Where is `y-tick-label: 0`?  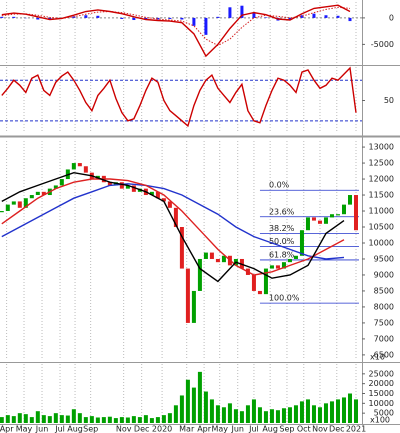 y-tick-label: 0 is located at coordinates (391, 17).